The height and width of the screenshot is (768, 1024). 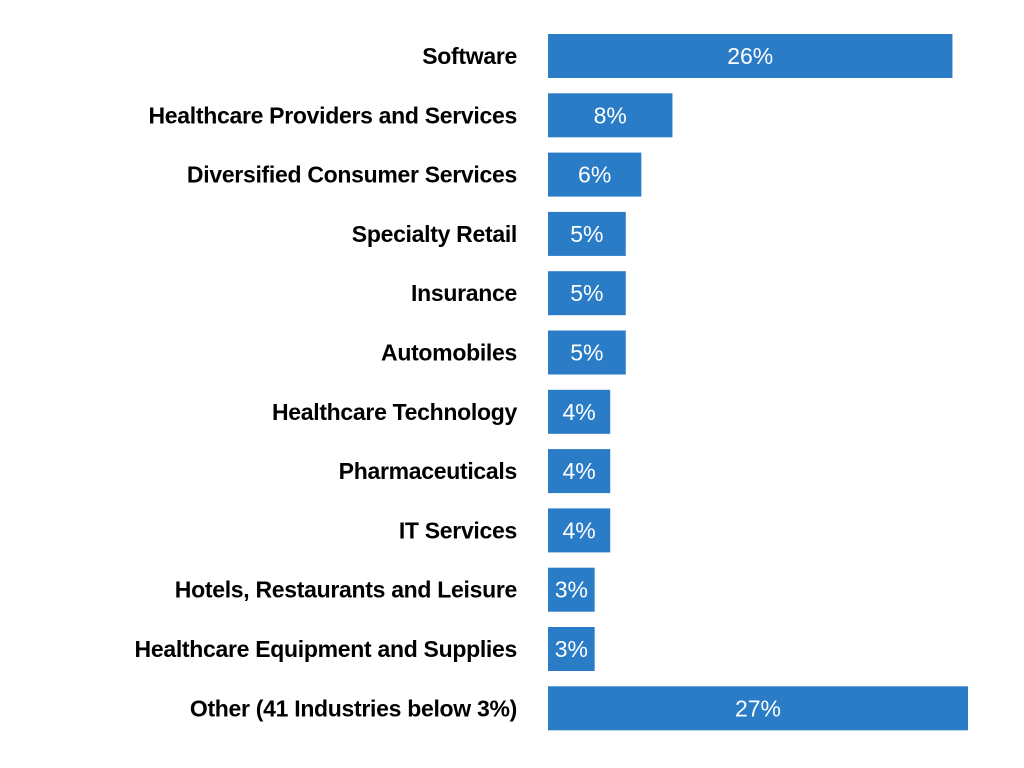 What do you see at coordinates (346, 590) in the screenshot?
I see `category-label: Hotels, Restaurants and Leisure` at bounding box center [346, 590].